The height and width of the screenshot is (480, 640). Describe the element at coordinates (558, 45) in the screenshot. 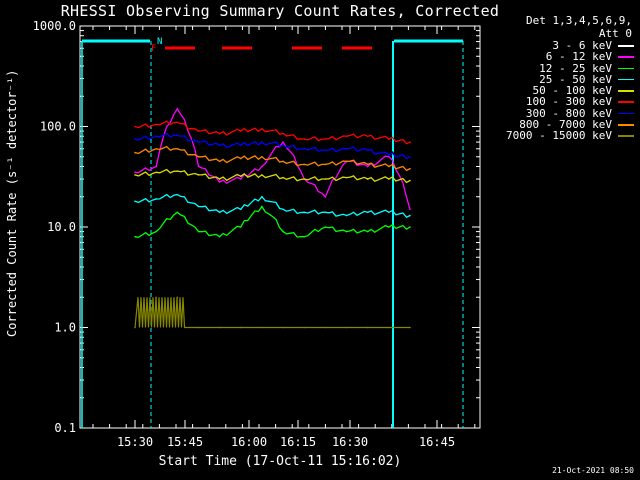

I see `legend-entry: 3 - 6 keV` at that location.